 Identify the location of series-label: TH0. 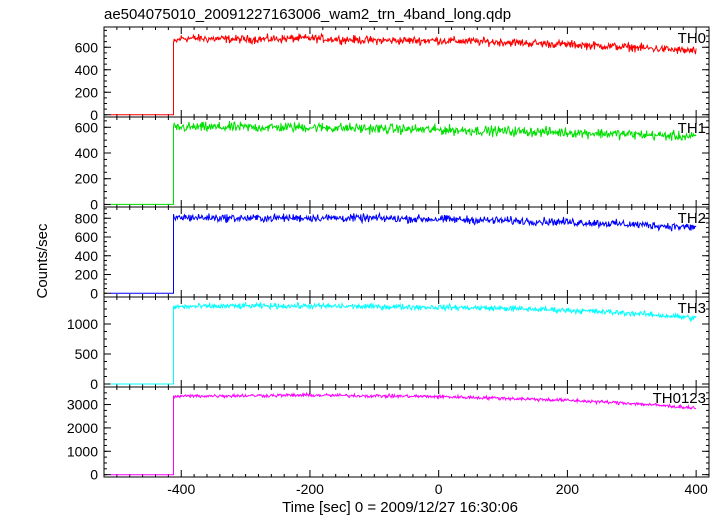
(692, 38).